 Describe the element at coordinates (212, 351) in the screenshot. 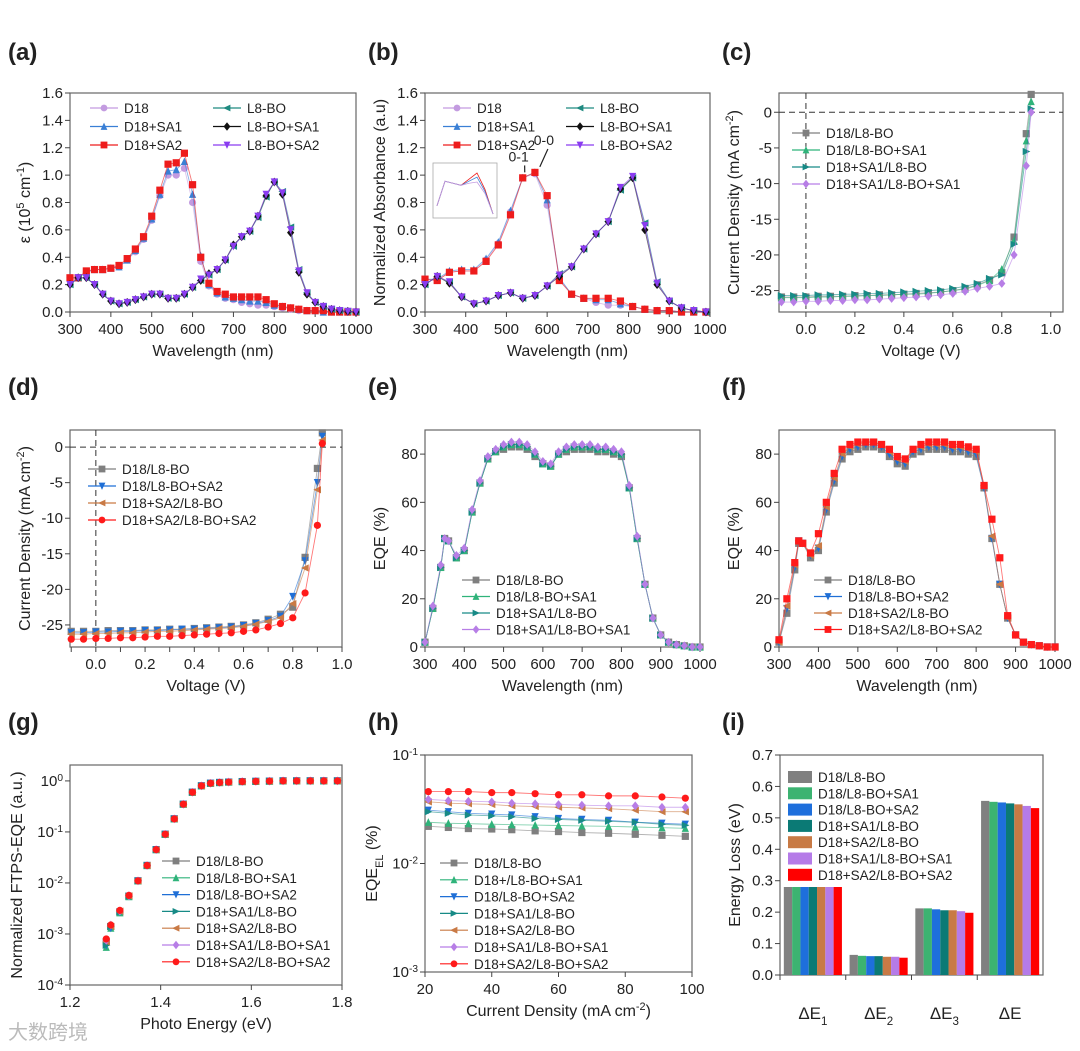

I see `x-axis-label: Wavelength (nm)` at that location.